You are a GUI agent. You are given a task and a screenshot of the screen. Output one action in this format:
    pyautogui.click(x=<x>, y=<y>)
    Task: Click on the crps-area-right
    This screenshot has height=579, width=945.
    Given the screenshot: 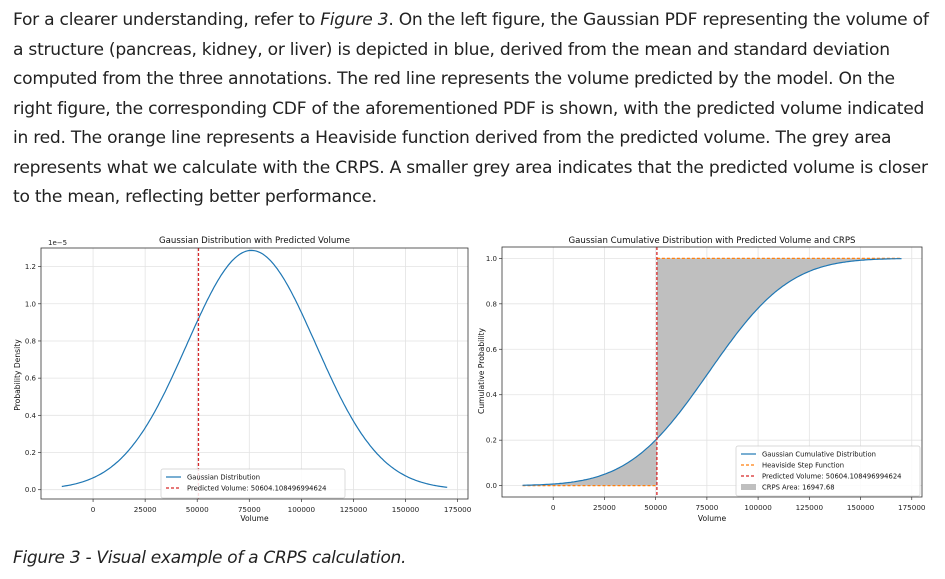 What is the action you would take?
    pyautogui.click(x=779, y=348)
    